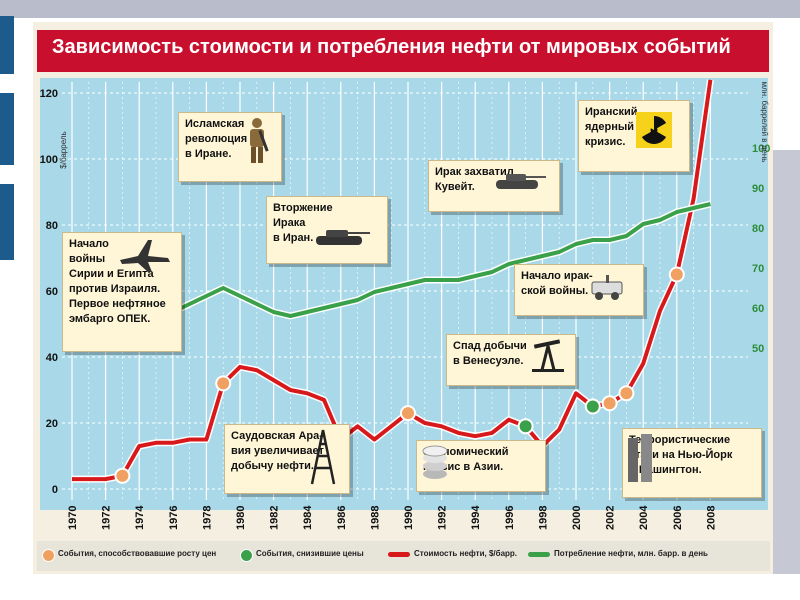 The height and width of the screenshot is (600, 800). Describe the element at coordinates (443, 518) in the screenshot. I see `x-tick-label: 1992` at that location.